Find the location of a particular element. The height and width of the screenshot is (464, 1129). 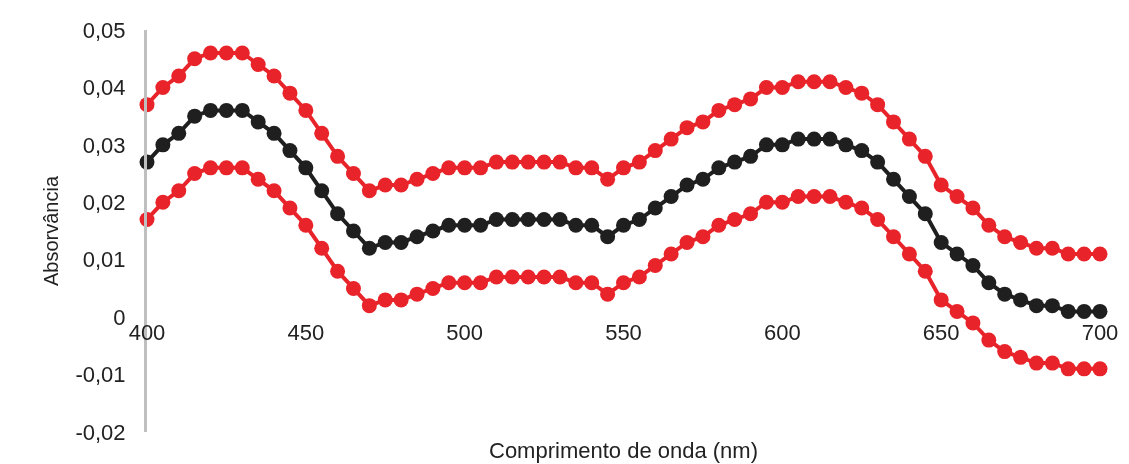

x-axis-title: Comprimento de onda (nm) is located at coordinates (624, 450).